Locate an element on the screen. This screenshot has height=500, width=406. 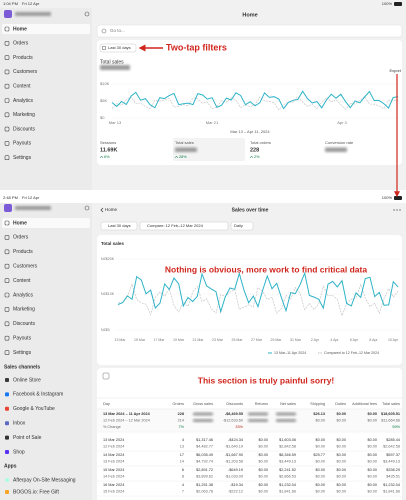
table-cell: $3,899.62 is located at coordinates (204, 477).